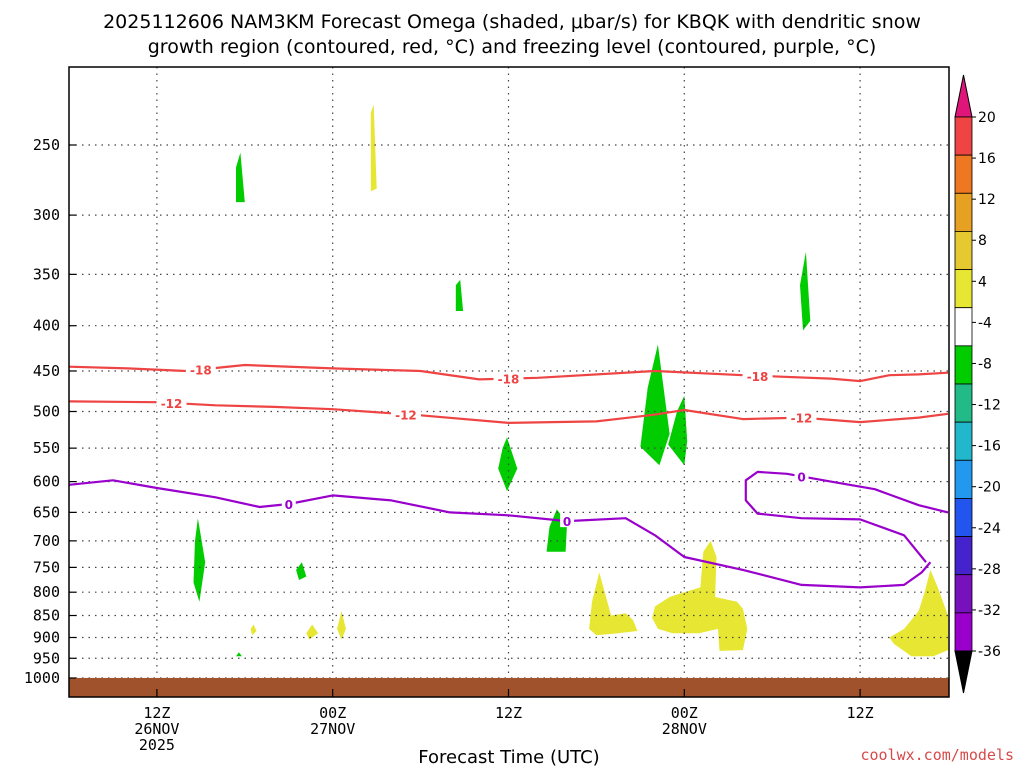 The width and height of the screenshot is (1024, 768). I want to click on y-tick-label-600: 600, so click(46, 482).